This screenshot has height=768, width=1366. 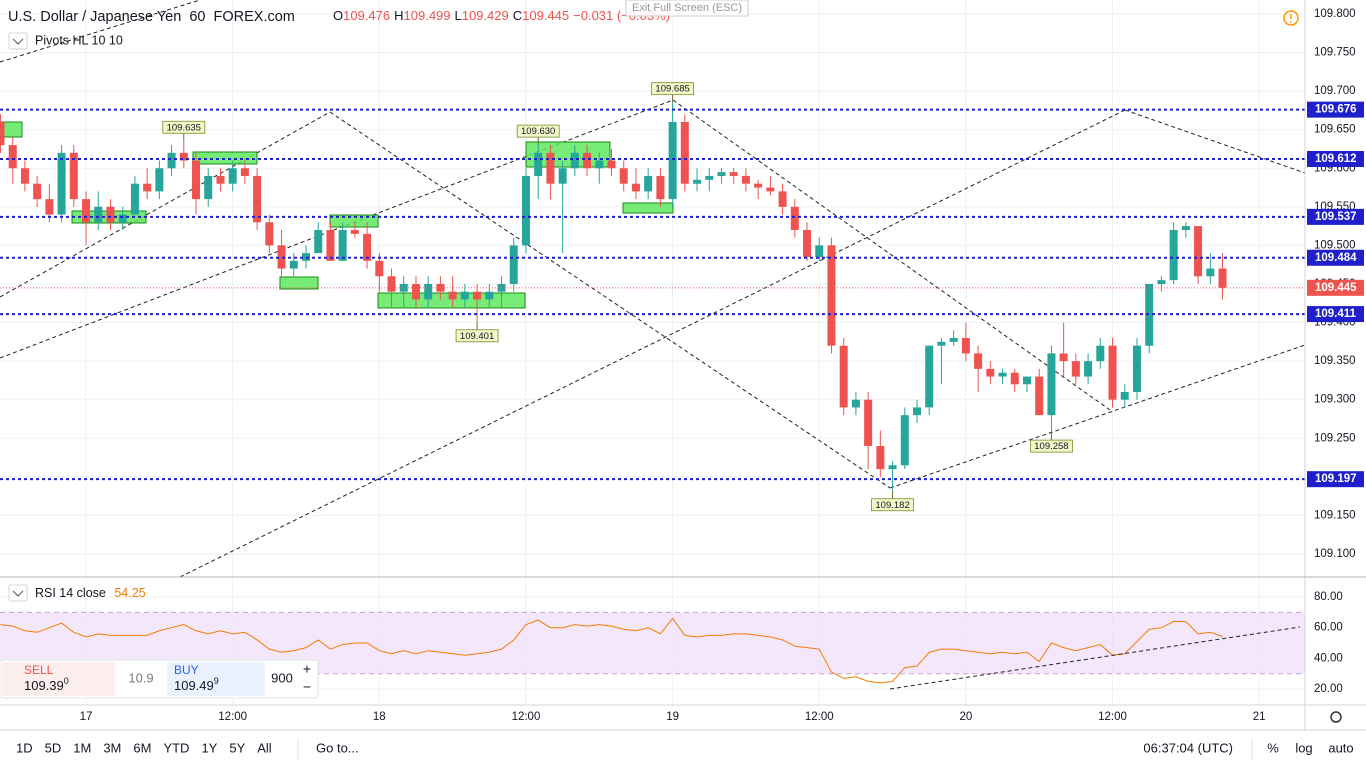 What do you see at coordinates (1336, 217) in the screenshot?
I see `pivot-level-label: 109.537` at bounding box center [1336, 217].